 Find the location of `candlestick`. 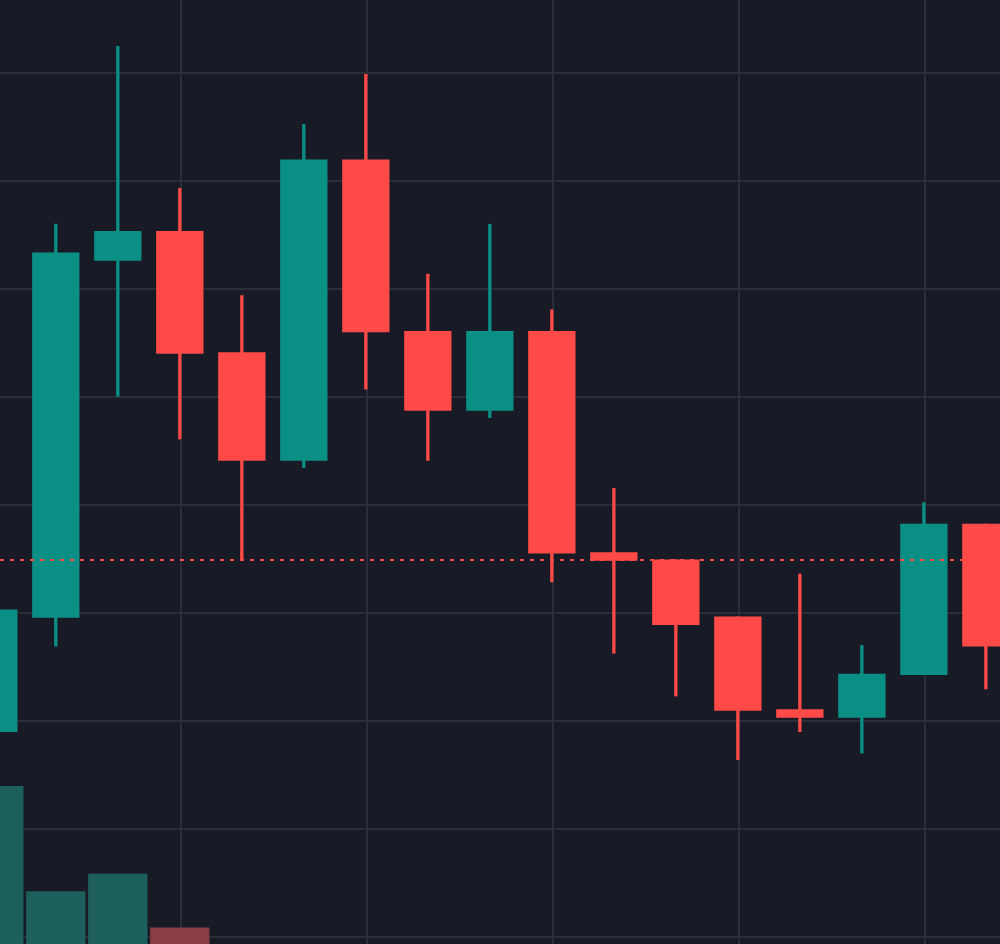

candlestick is located at coordinates (800, 653).